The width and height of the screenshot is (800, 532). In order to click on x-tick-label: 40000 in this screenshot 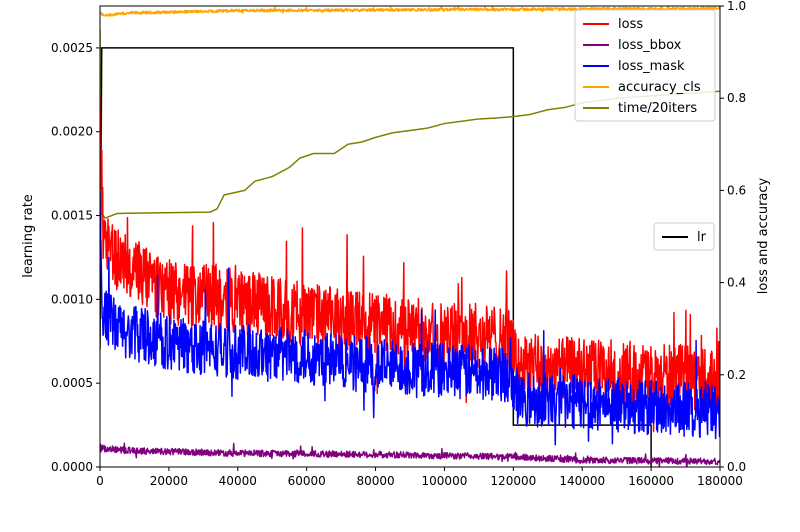, I will do `click(238, 481)`.